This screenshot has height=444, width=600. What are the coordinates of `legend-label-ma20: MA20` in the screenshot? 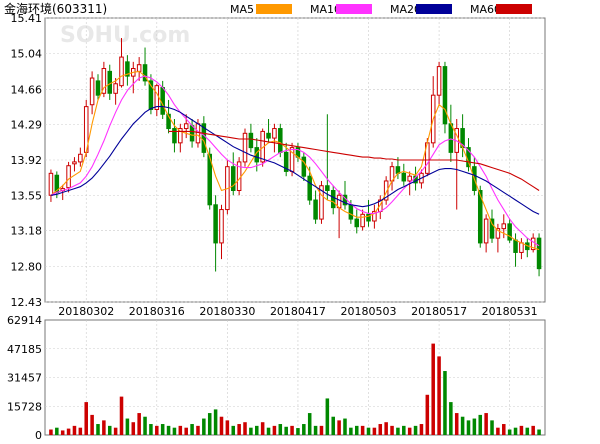 It's located at (405, 9).